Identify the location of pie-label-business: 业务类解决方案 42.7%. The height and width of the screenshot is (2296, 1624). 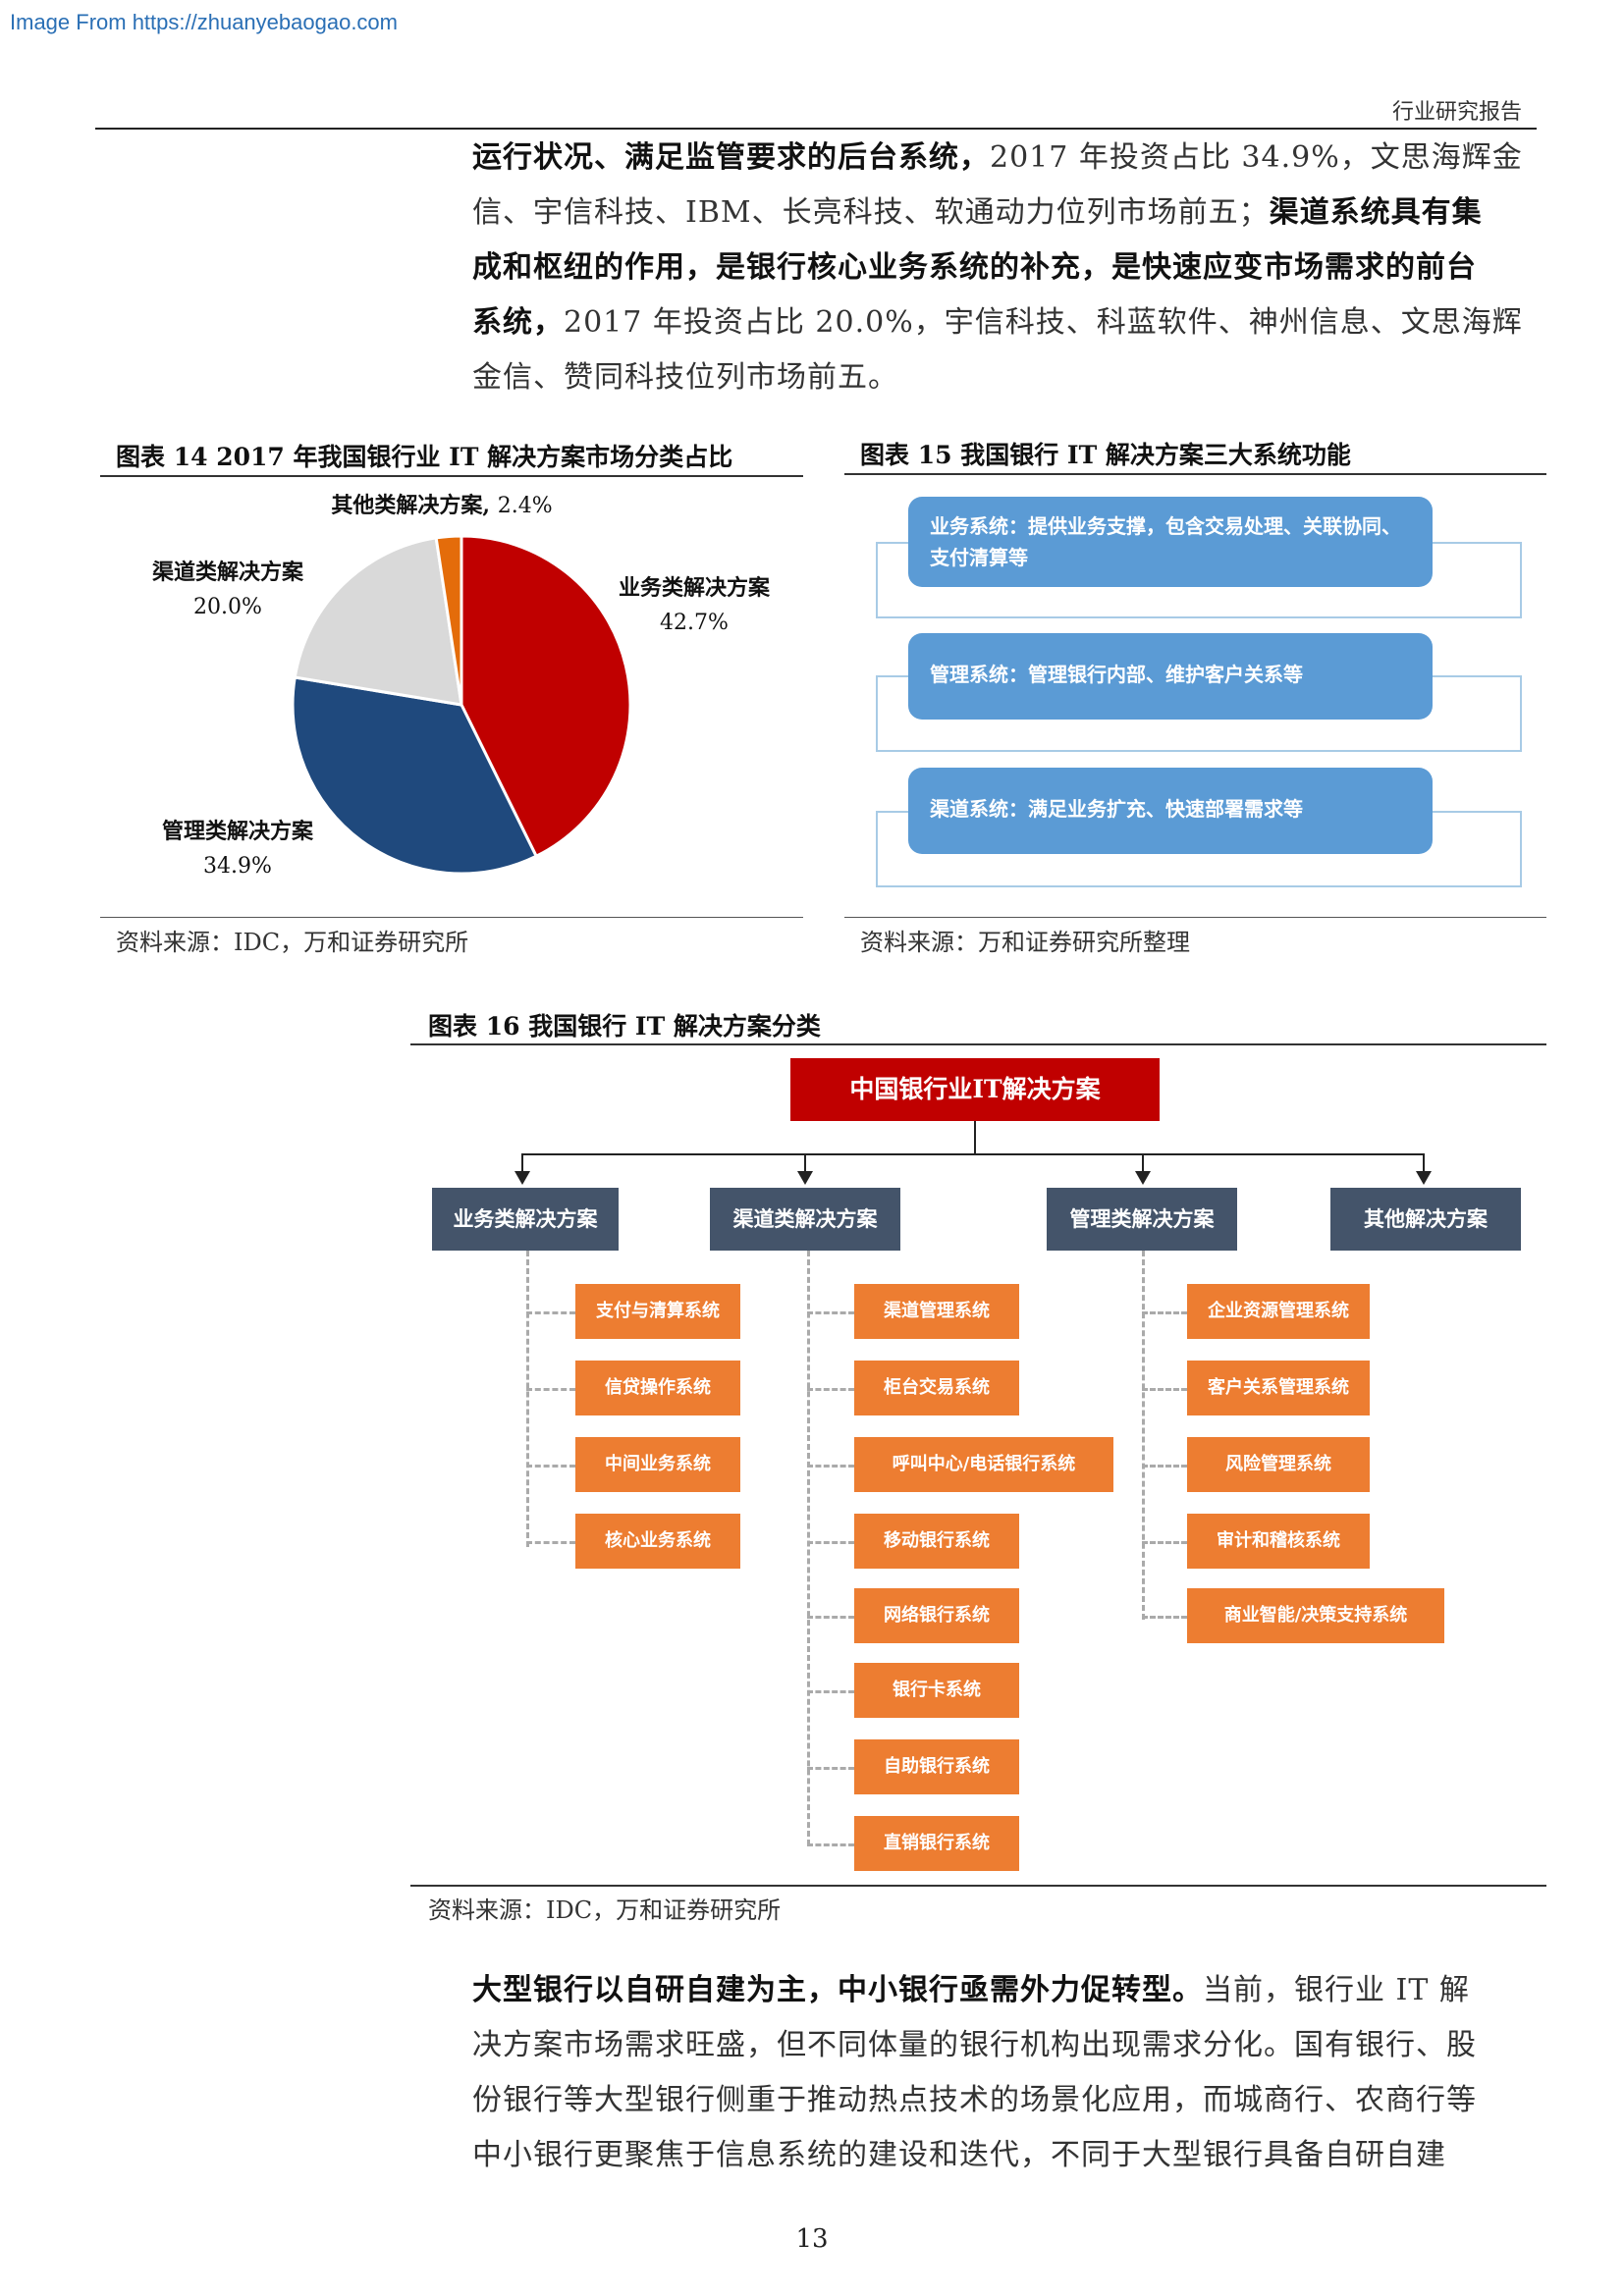
(694, 605).